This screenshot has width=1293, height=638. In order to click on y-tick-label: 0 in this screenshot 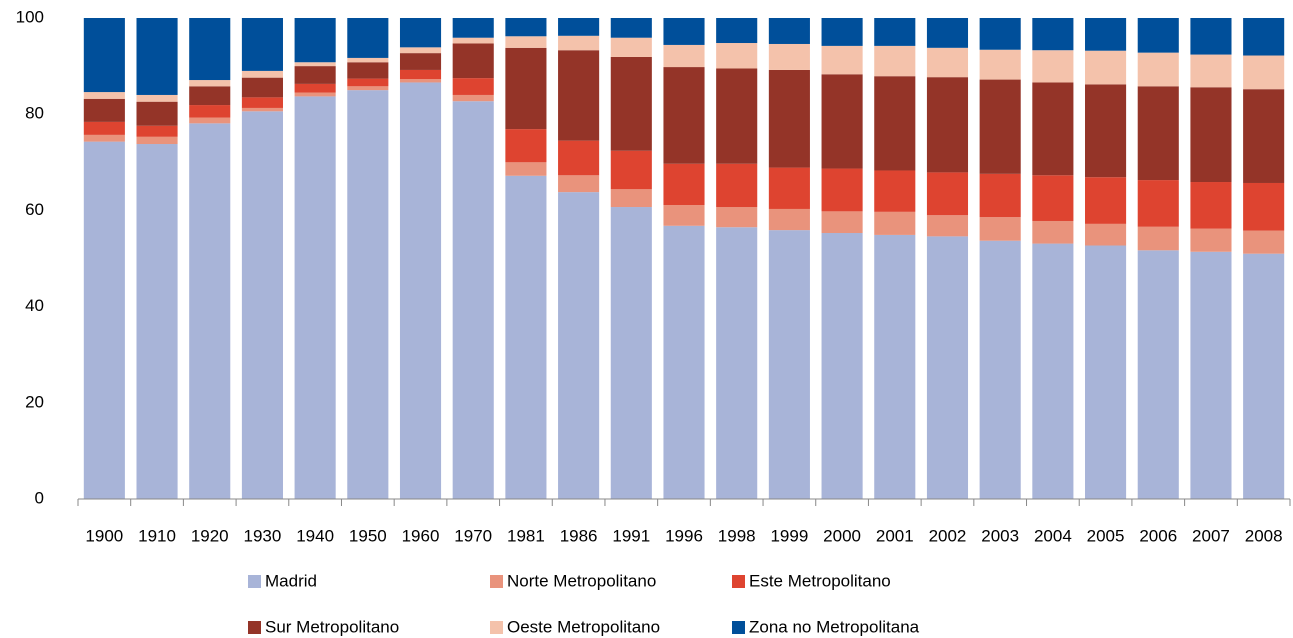, I will do `click(39, 497)`.